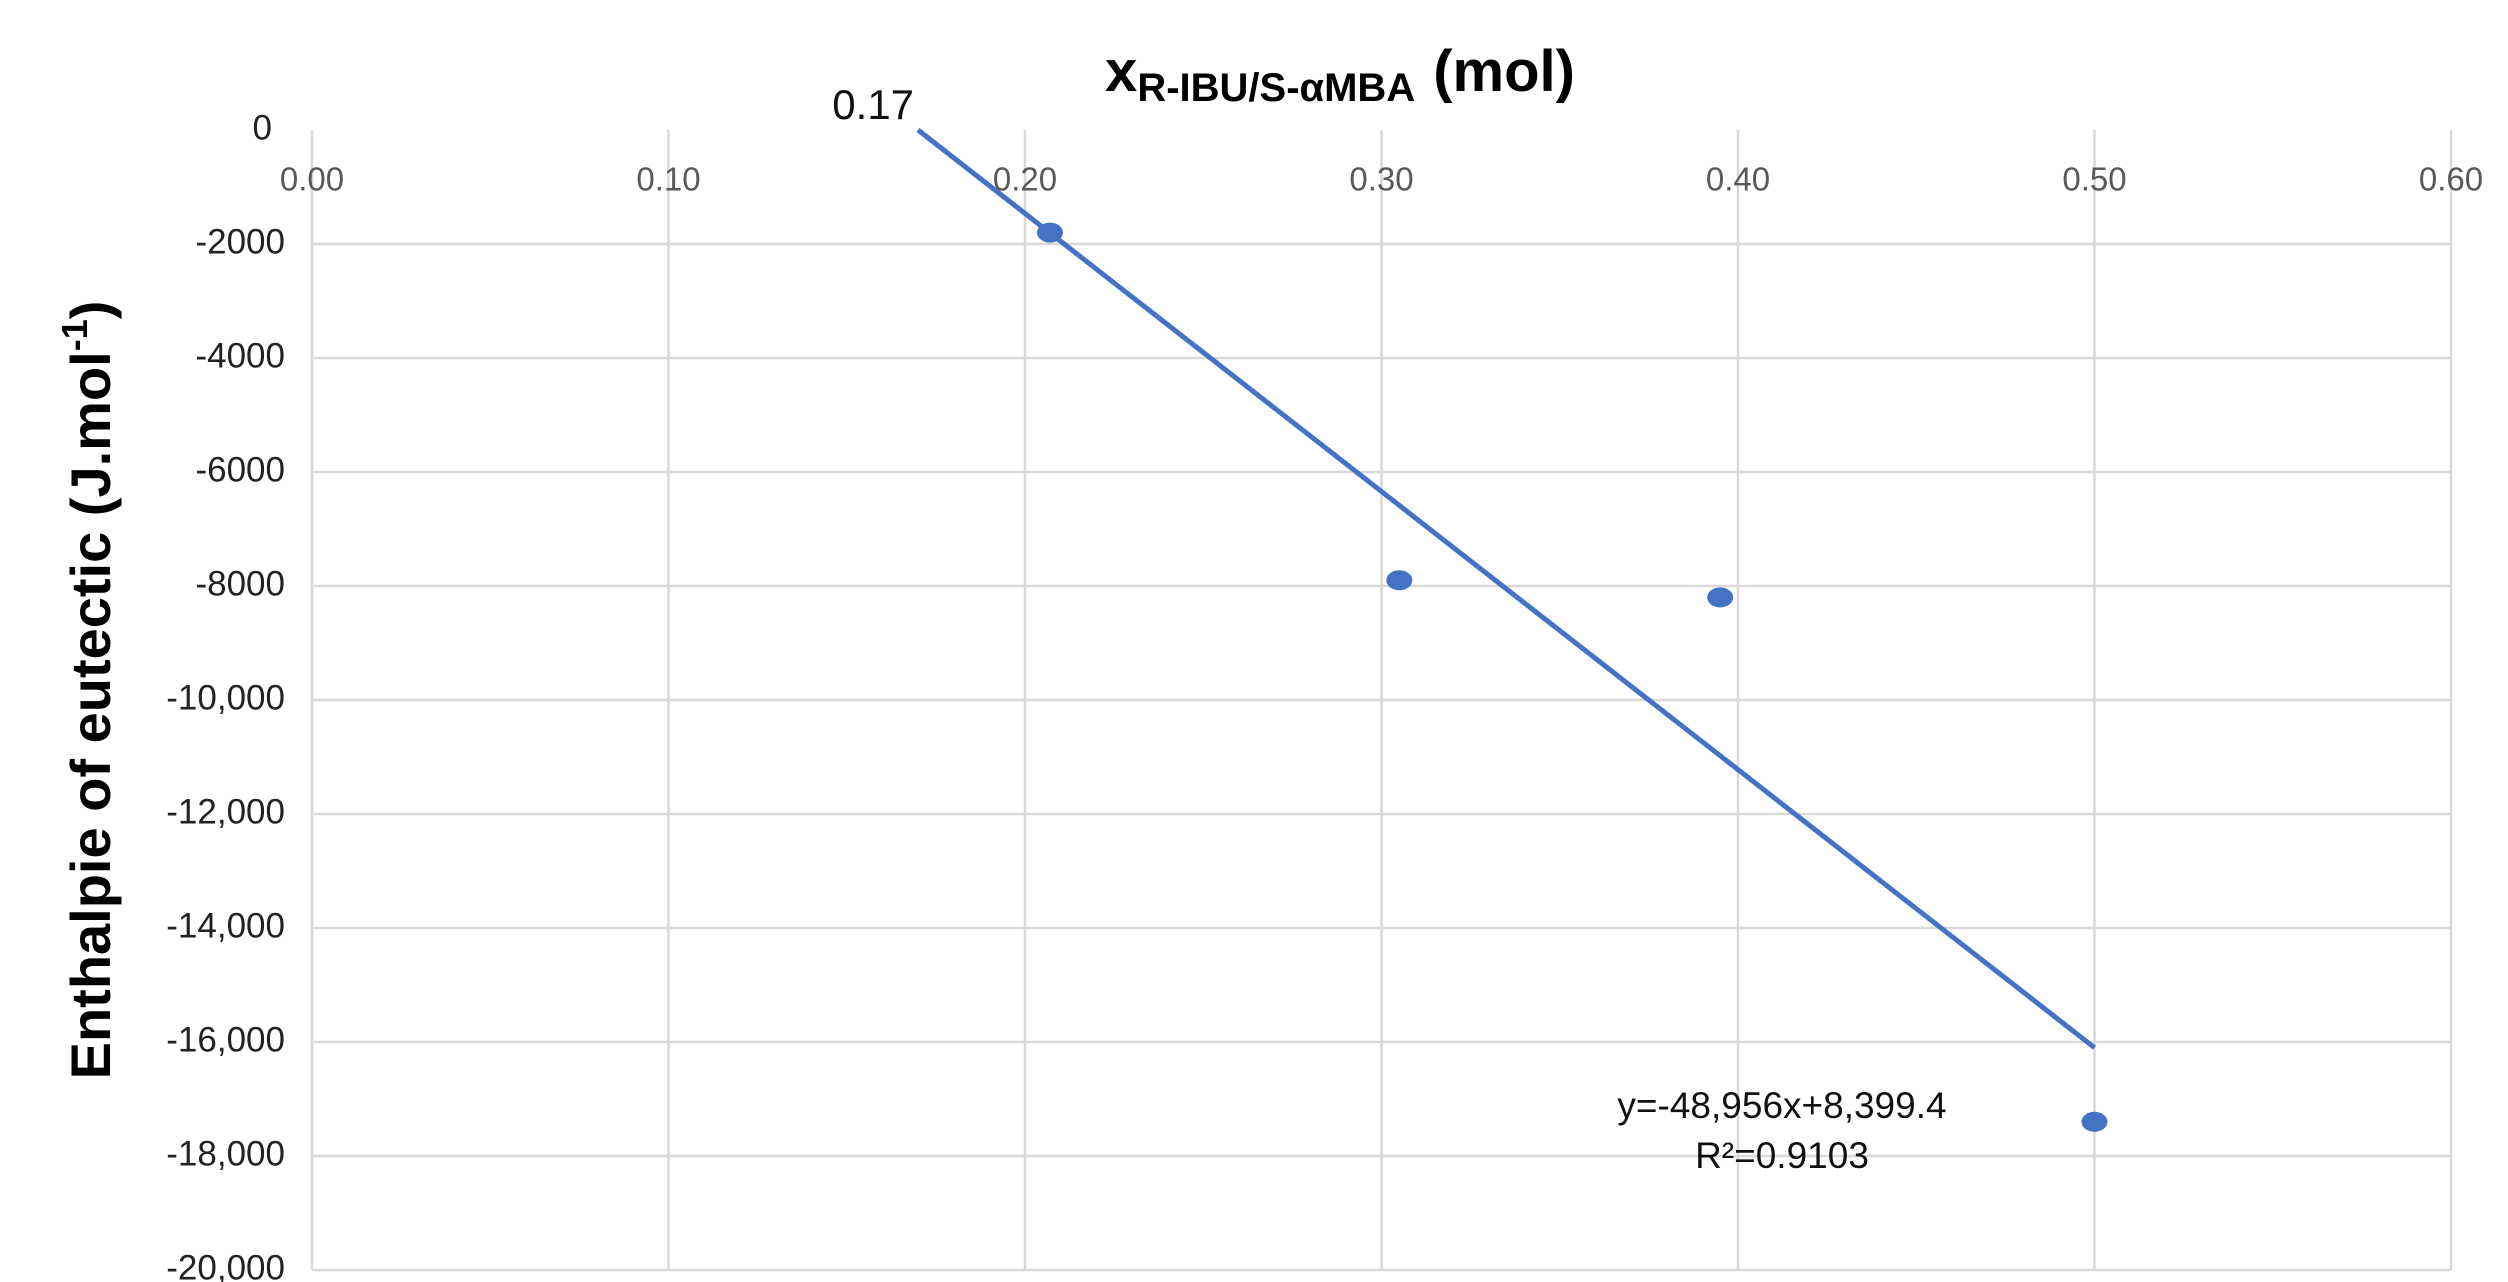 The image size is (2508, 1282). Describe the element at coordinates (240, 355) in the screenshot. I see `y-tick-label: -4000` at that location.